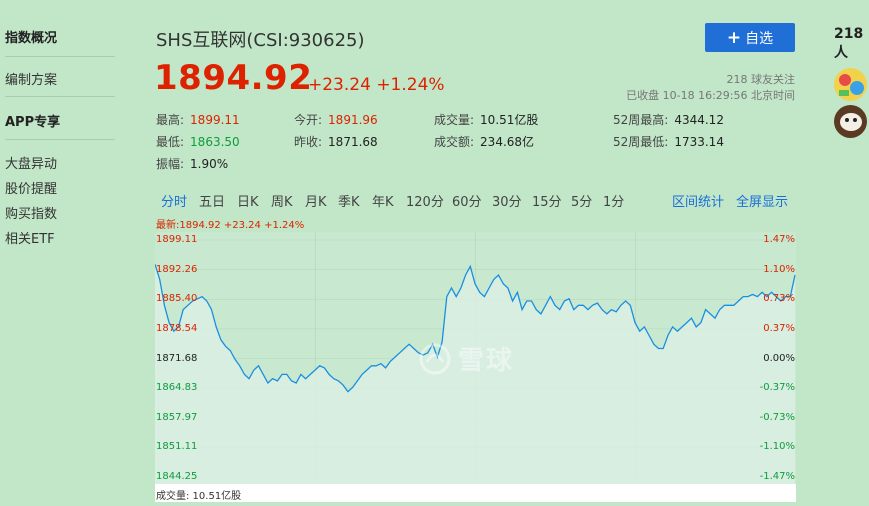 This screenshot has height=506, width=869. Describe the element at coordinates (547, 202) in the screenshot. I see `tab-15min: 15分` at that location.